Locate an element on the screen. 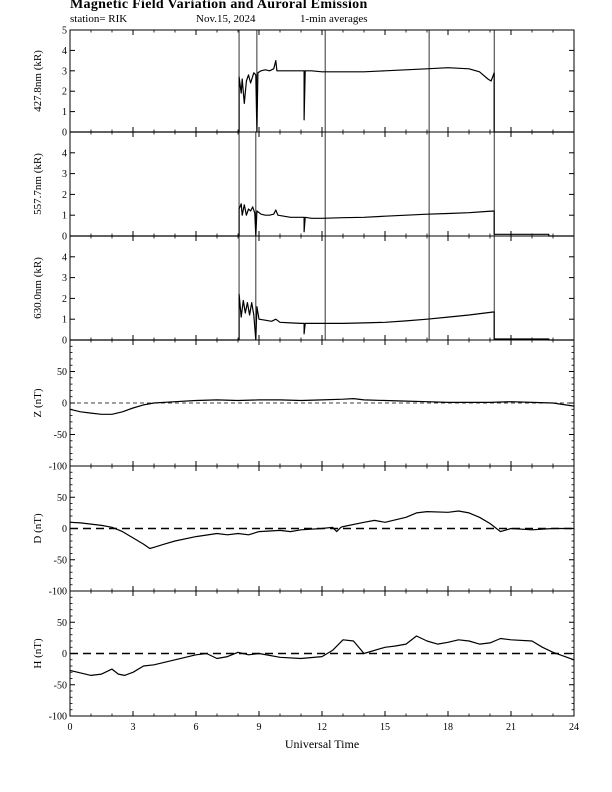  y-axis-label: Z (nT) is located at coordinates (38, 402).